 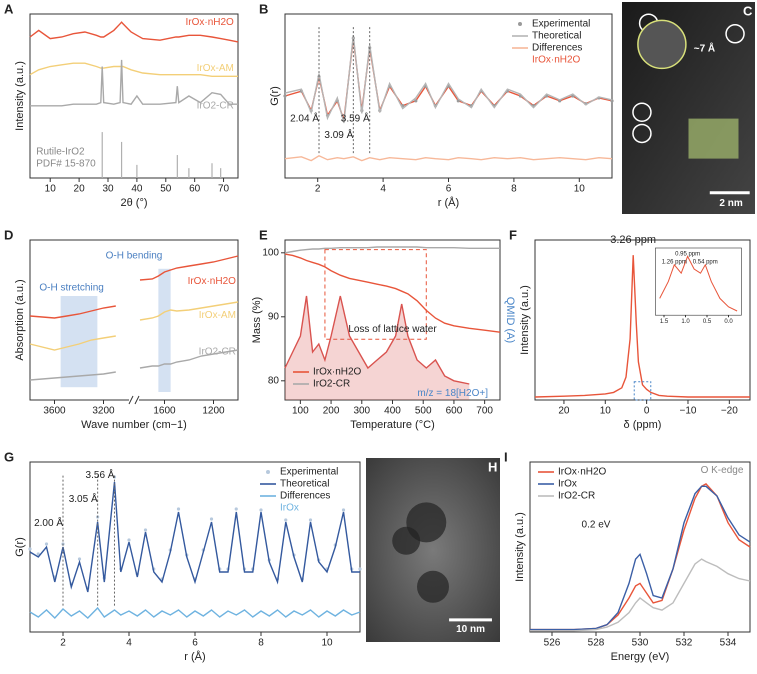 I want to click on series-label: IrOx·nH2O, so click(x=209, y=22).